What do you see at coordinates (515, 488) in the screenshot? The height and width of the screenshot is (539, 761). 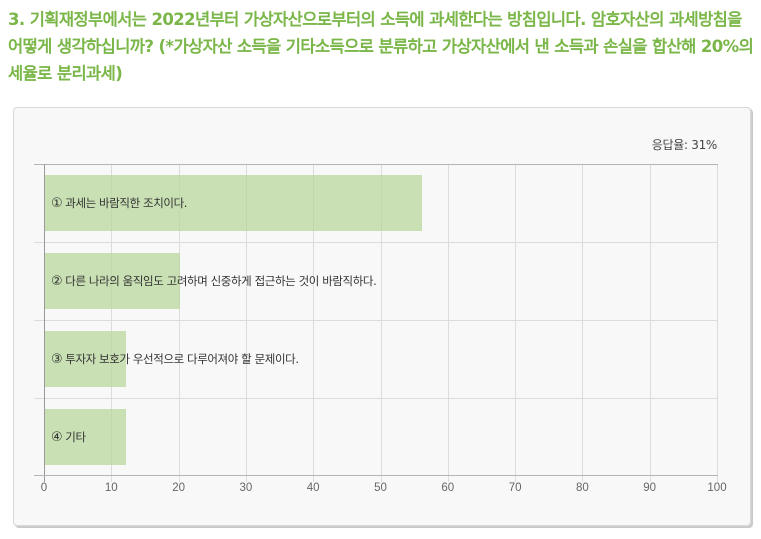 I see `x-tick: 70` at bounding box center [515, 488].